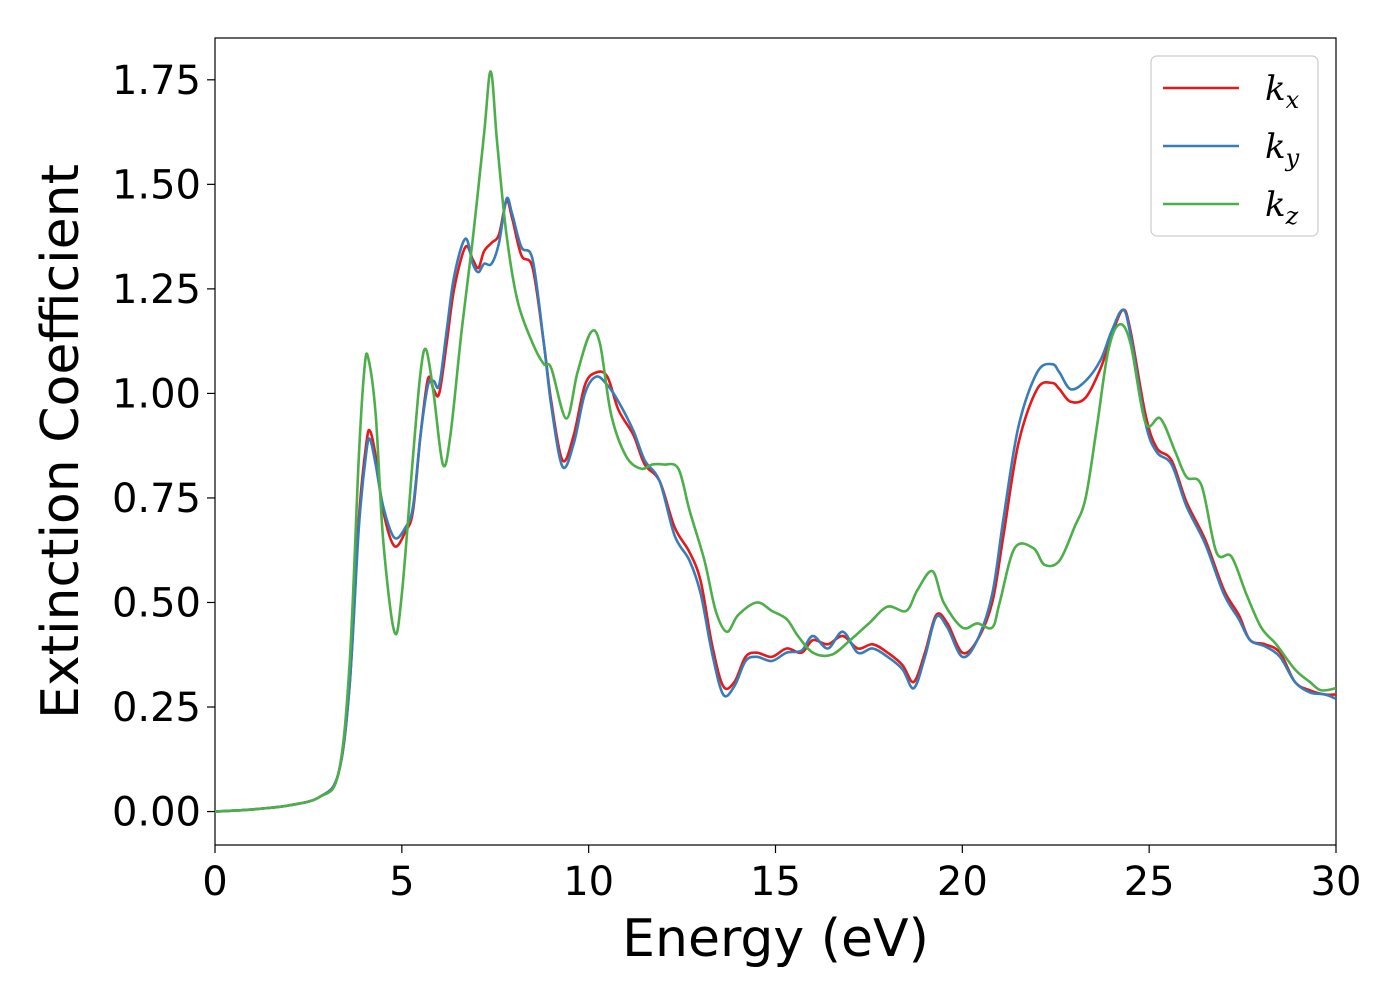 The height and width of the screenshot is (1000, 1400). I want to click on y-tick-label: 1.50, so click(156, 185).